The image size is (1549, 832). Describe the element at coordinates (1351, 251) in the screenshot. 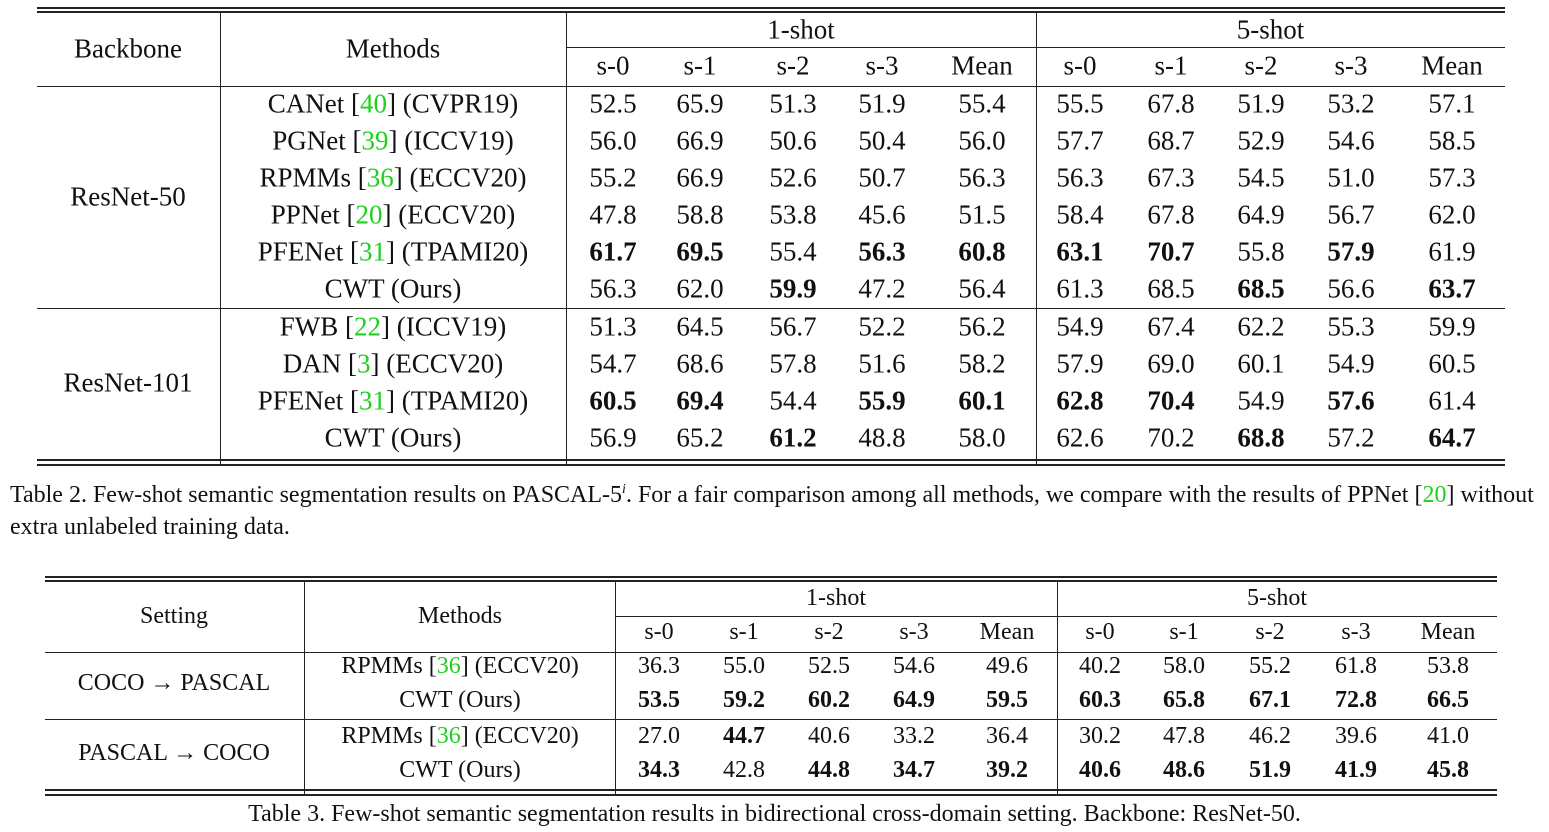

I see `value-cell: 57.9` at that location.